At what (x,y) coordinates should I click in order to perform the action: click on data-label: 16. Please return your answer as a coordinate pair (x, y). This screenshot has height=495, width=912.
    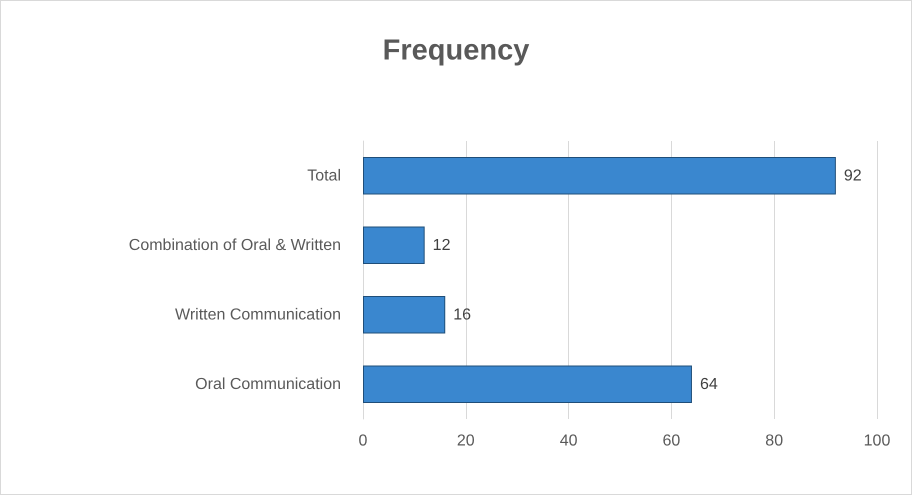
    Looking at the image, I should click on (462, 315).